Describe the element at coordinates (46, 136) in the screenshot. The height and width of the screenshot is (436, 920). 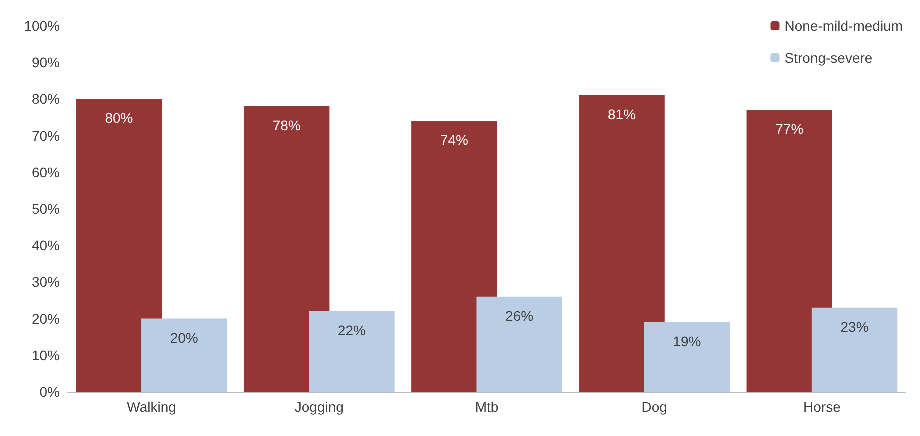
I see `y-tick-label: 70%` at that location.